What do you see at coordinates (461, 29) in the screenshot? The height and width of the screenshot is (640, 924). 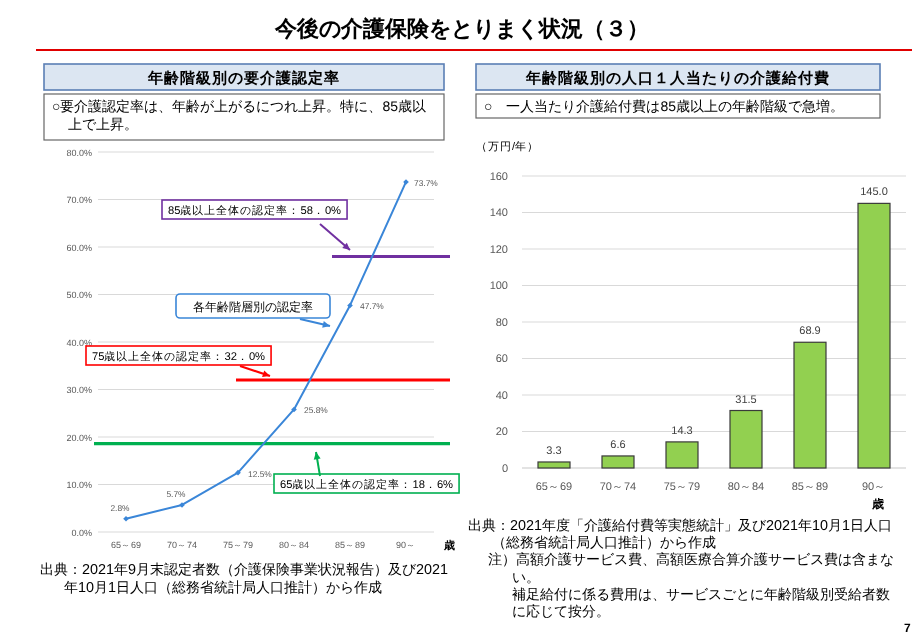 I see `text: 今後の介護保険をとりまく状況（３）` at bounding box center [461, 29].